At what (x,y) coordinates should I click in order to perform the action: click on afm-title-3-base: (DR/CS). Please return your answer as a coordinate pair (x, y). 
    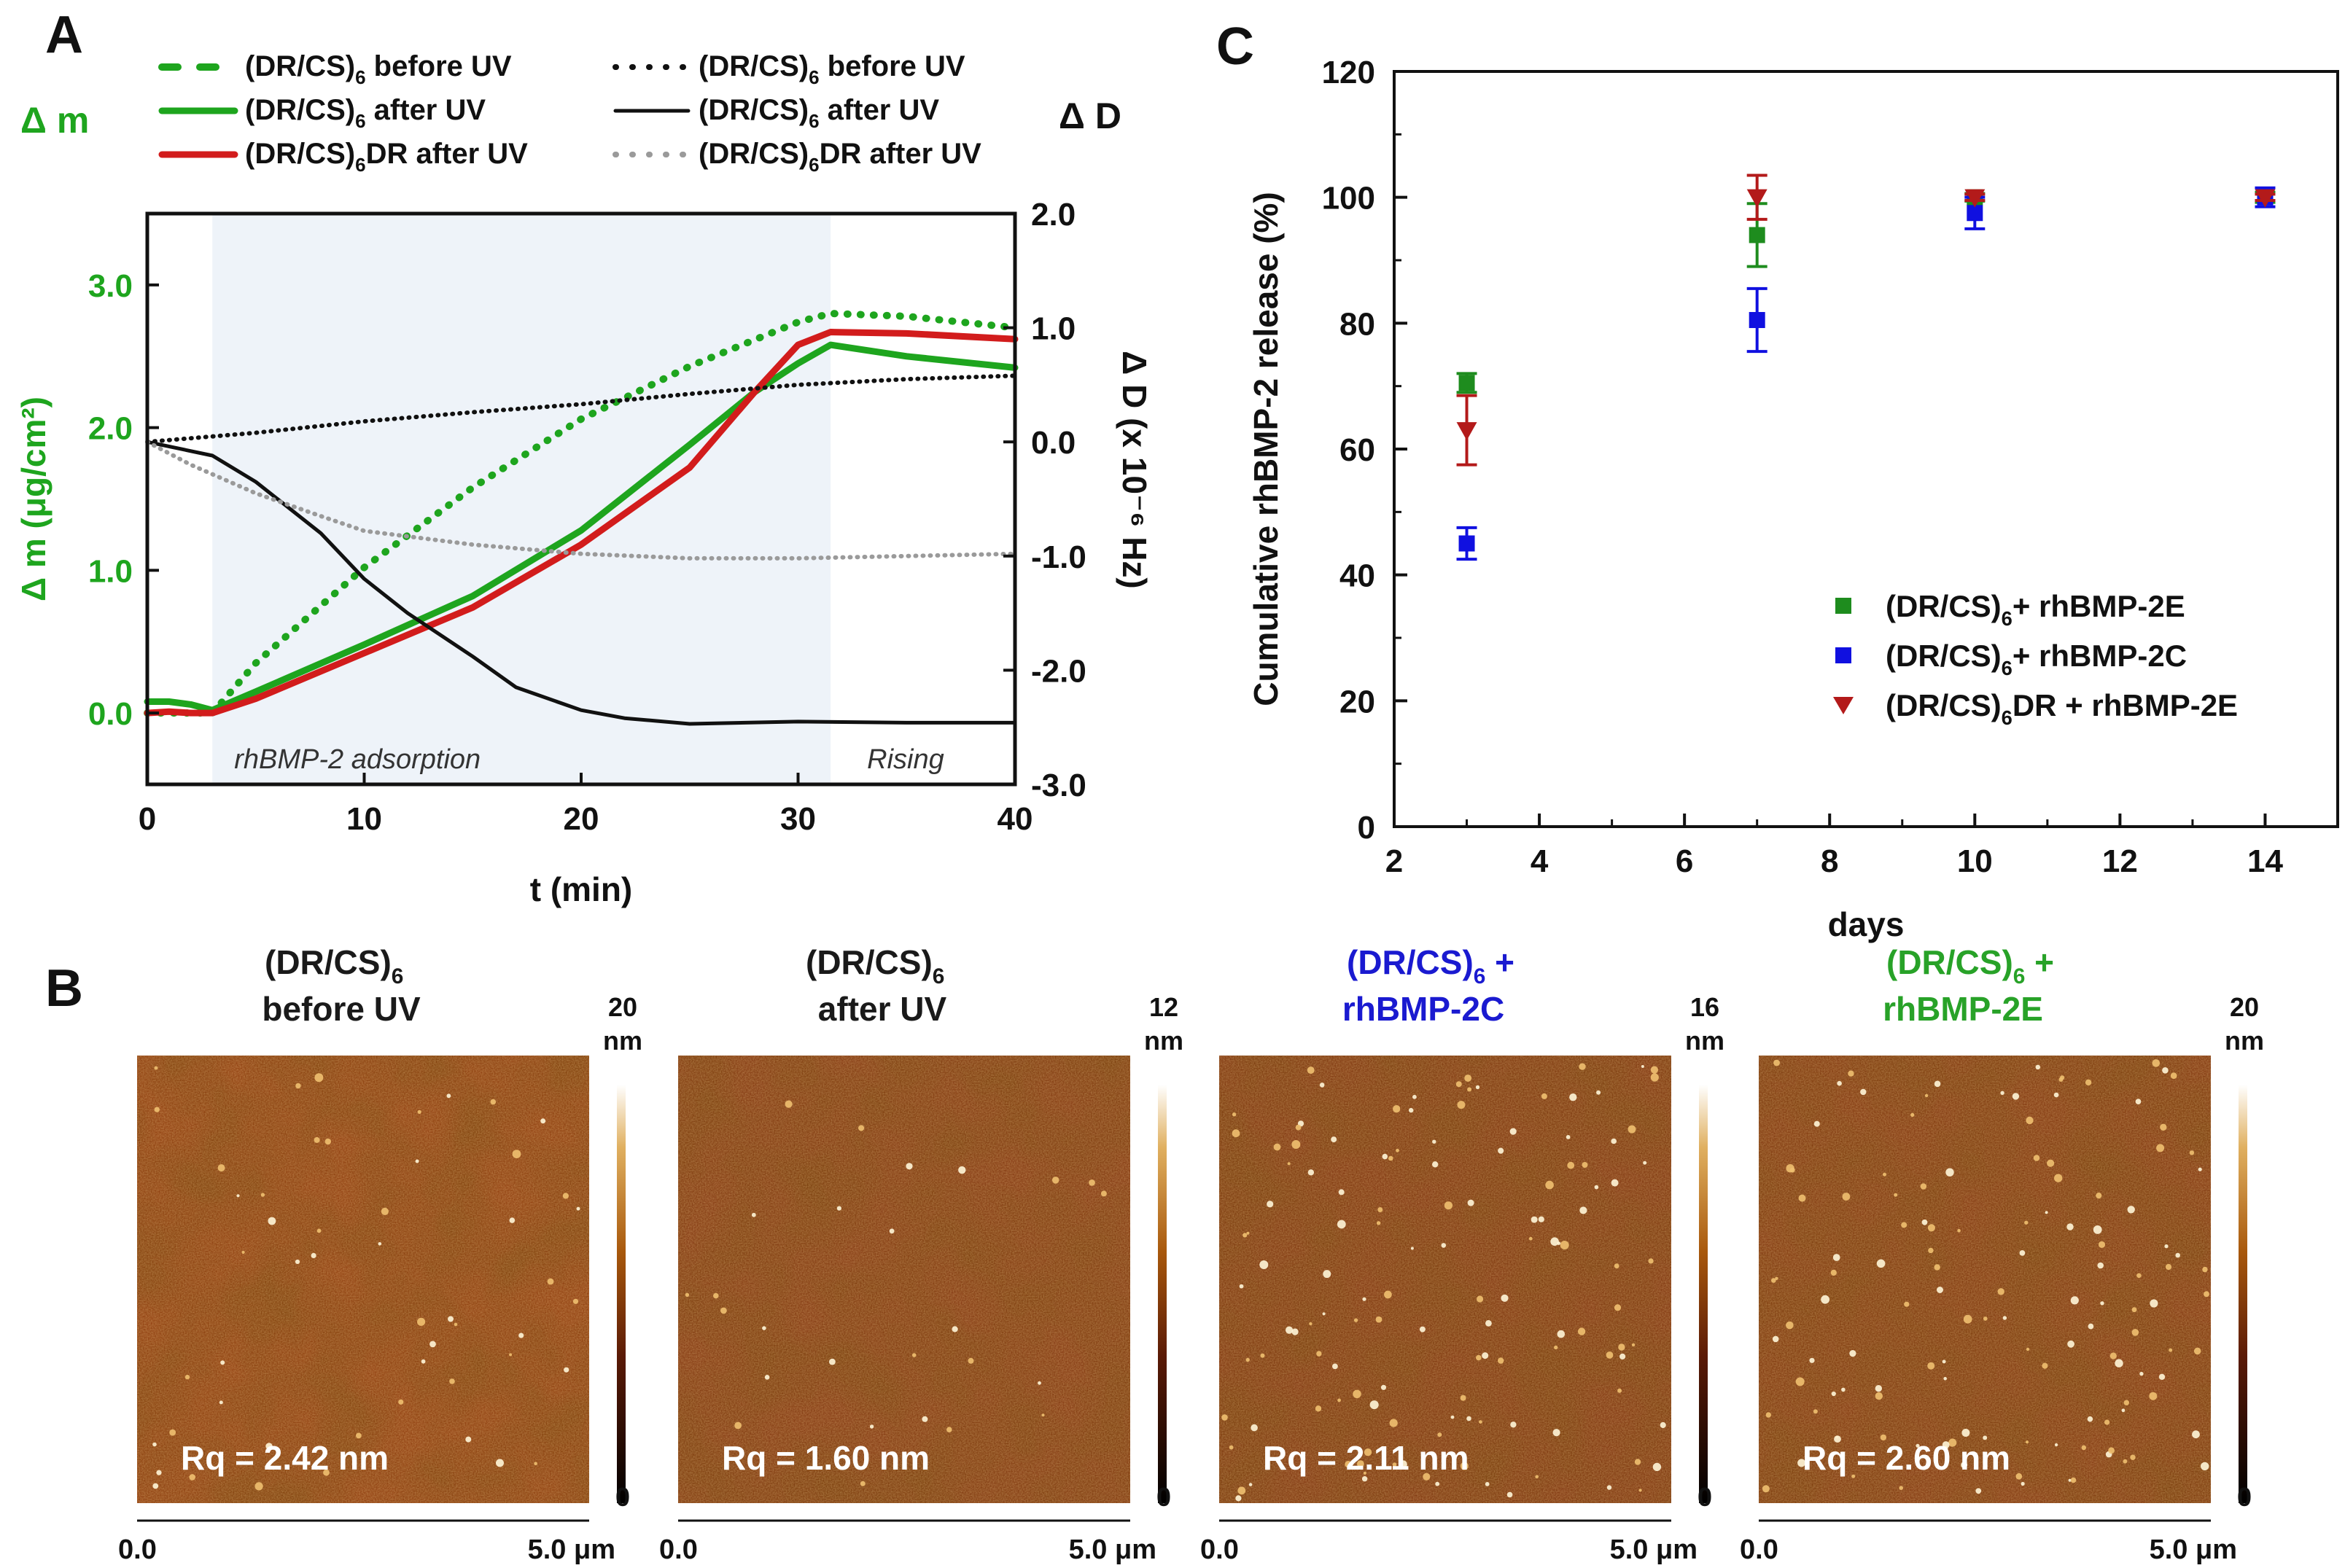
    Looking at the image, I should click on (1410, 962).